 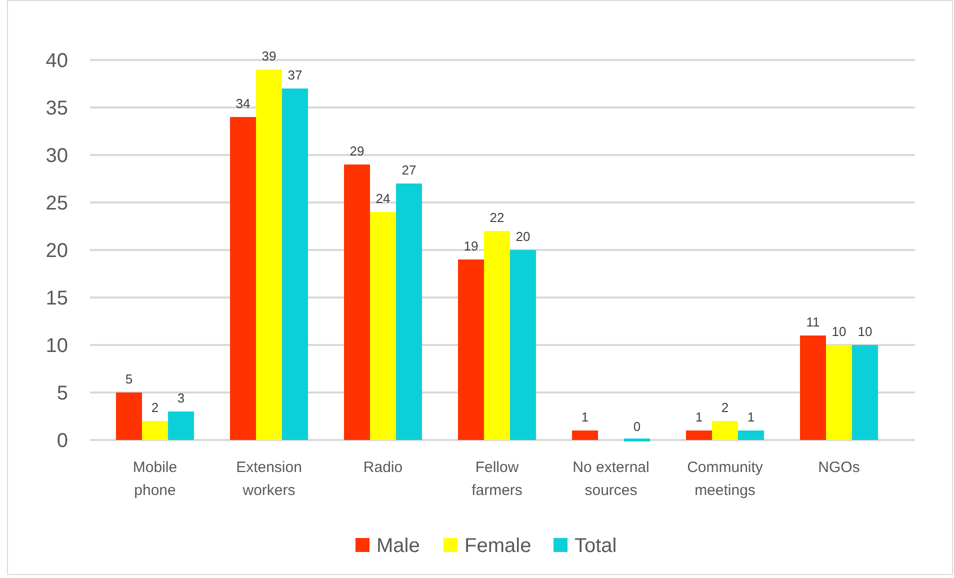 What do you see at coordinates (595, 546) in the screenshot?
I see `legend-label: Total` at bounding box center [595, 546].